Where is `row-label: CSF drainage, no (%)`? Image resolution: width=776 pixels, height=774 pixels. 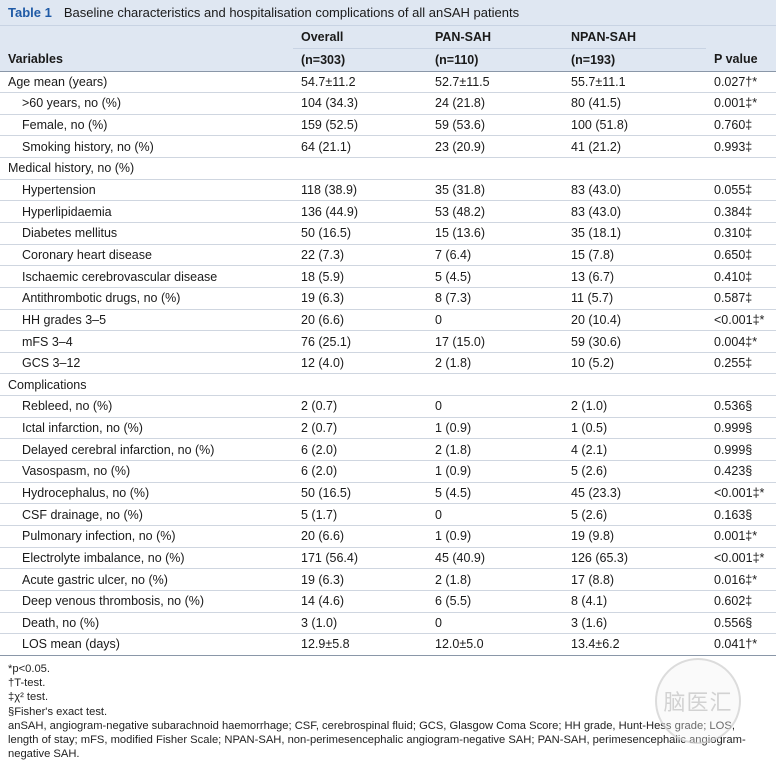
row-label: CSF drainage, no (%) is located at coordinates (146, 514).